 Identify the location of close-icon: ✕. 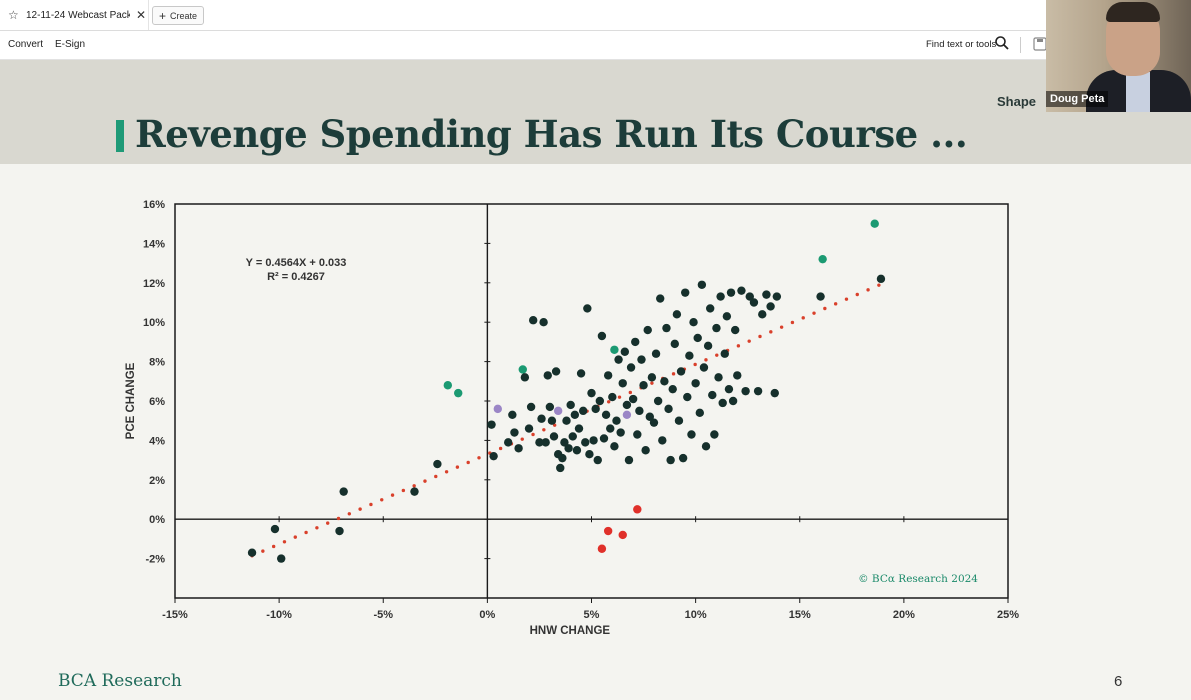
(141, 15).